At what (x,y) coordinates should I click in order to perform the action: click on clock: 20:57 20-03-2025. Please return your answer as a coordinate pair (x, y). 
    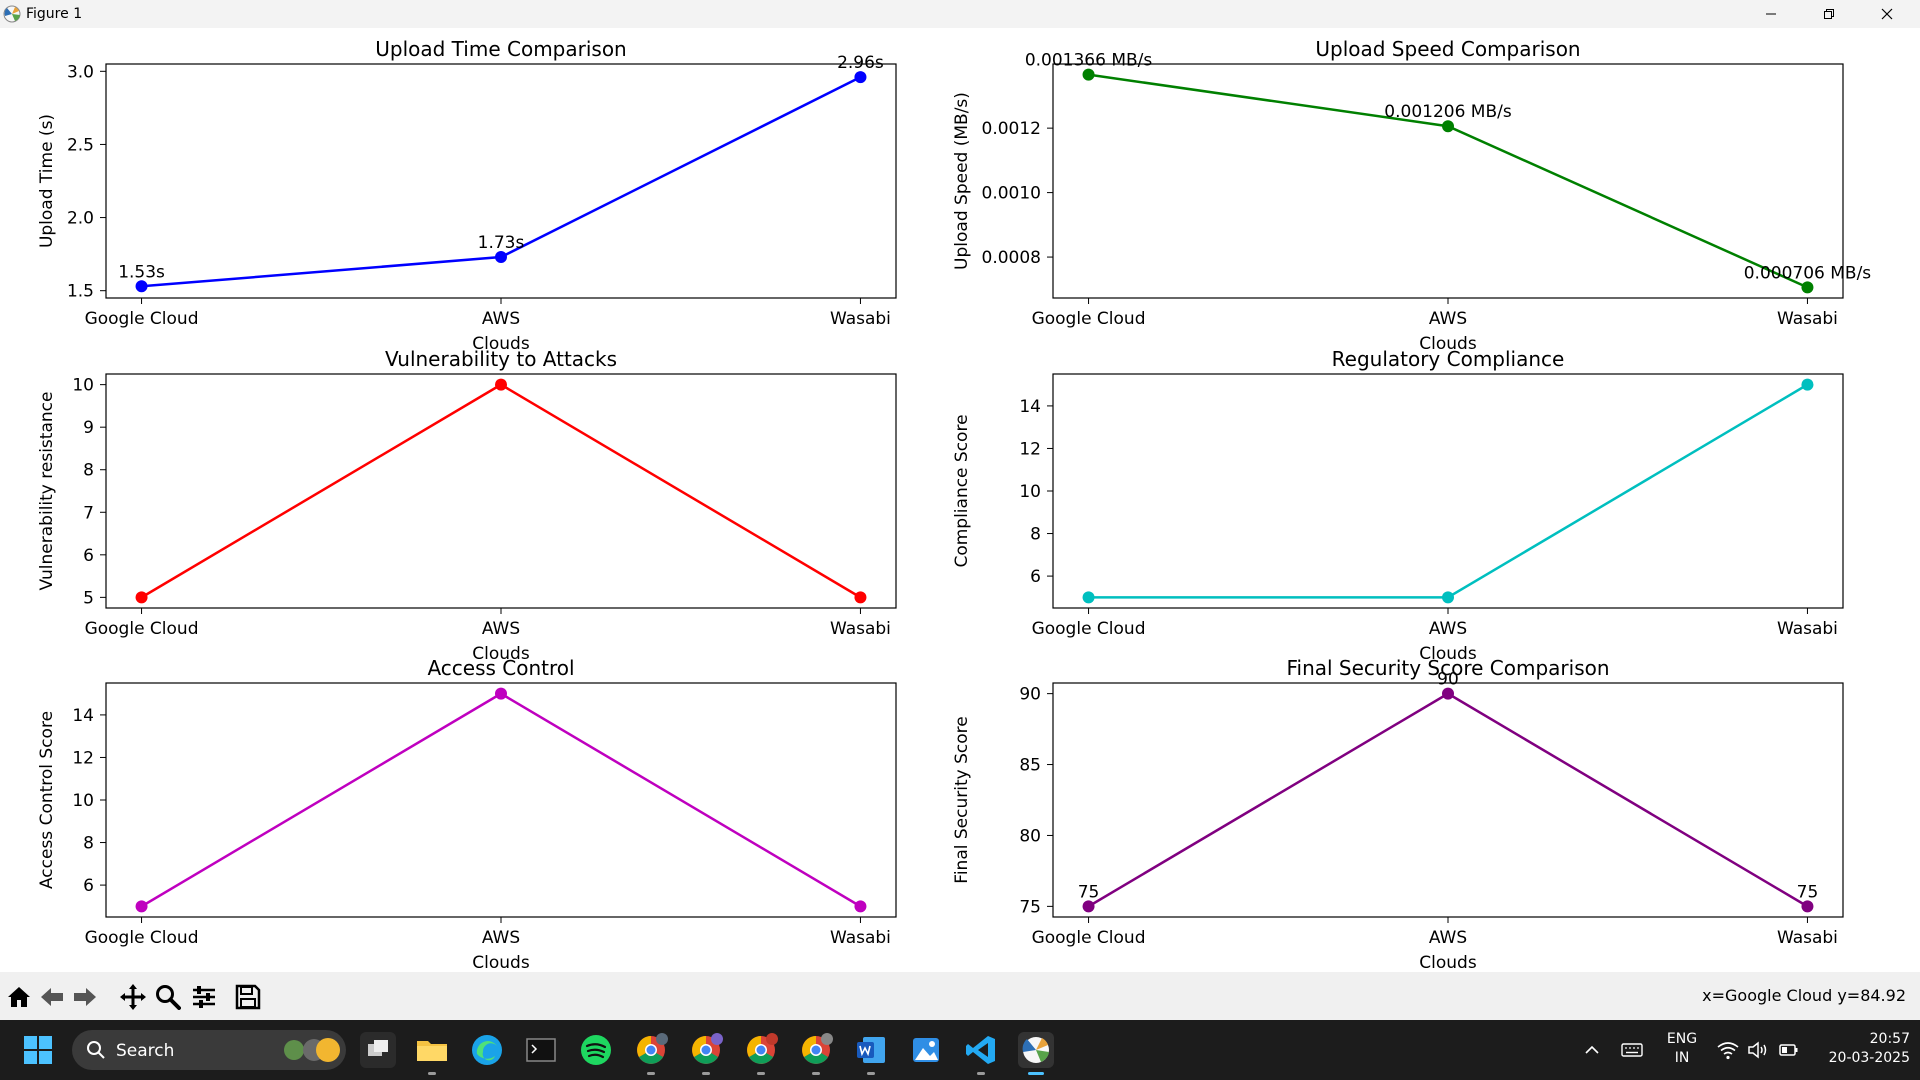
    Looking at the image, I should click on (1860, 1050).